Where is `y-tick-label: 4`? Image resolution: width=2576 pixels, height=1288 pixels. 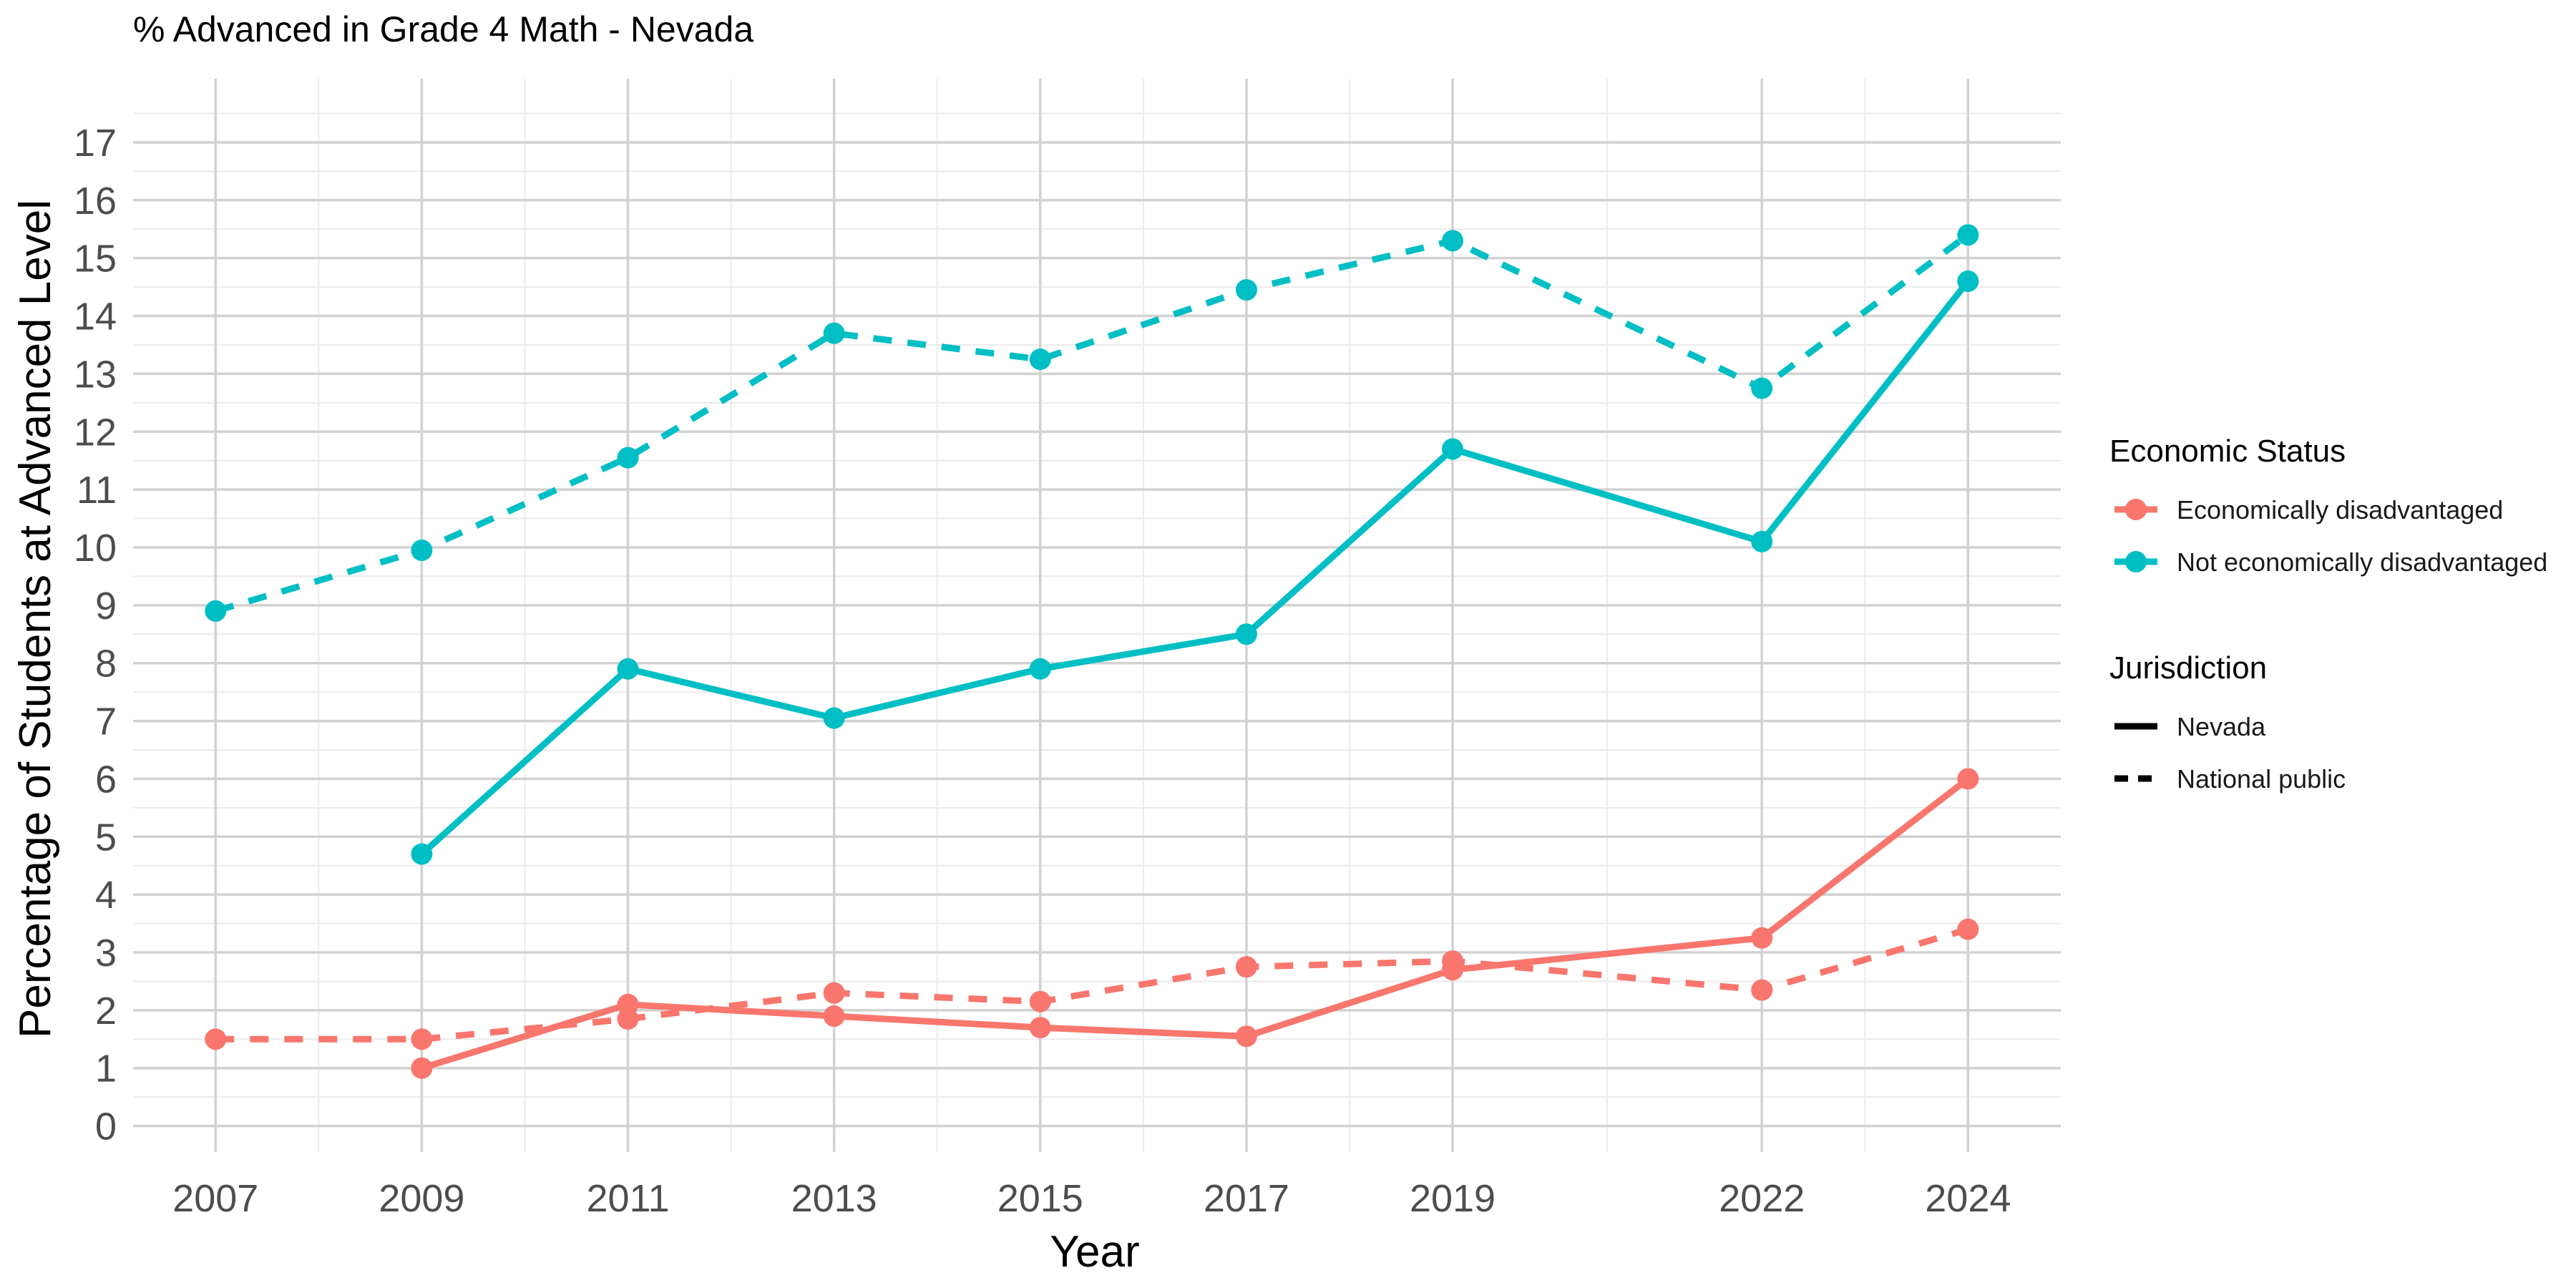
y-tick-label: 4 is located at coordinates (106, 895).